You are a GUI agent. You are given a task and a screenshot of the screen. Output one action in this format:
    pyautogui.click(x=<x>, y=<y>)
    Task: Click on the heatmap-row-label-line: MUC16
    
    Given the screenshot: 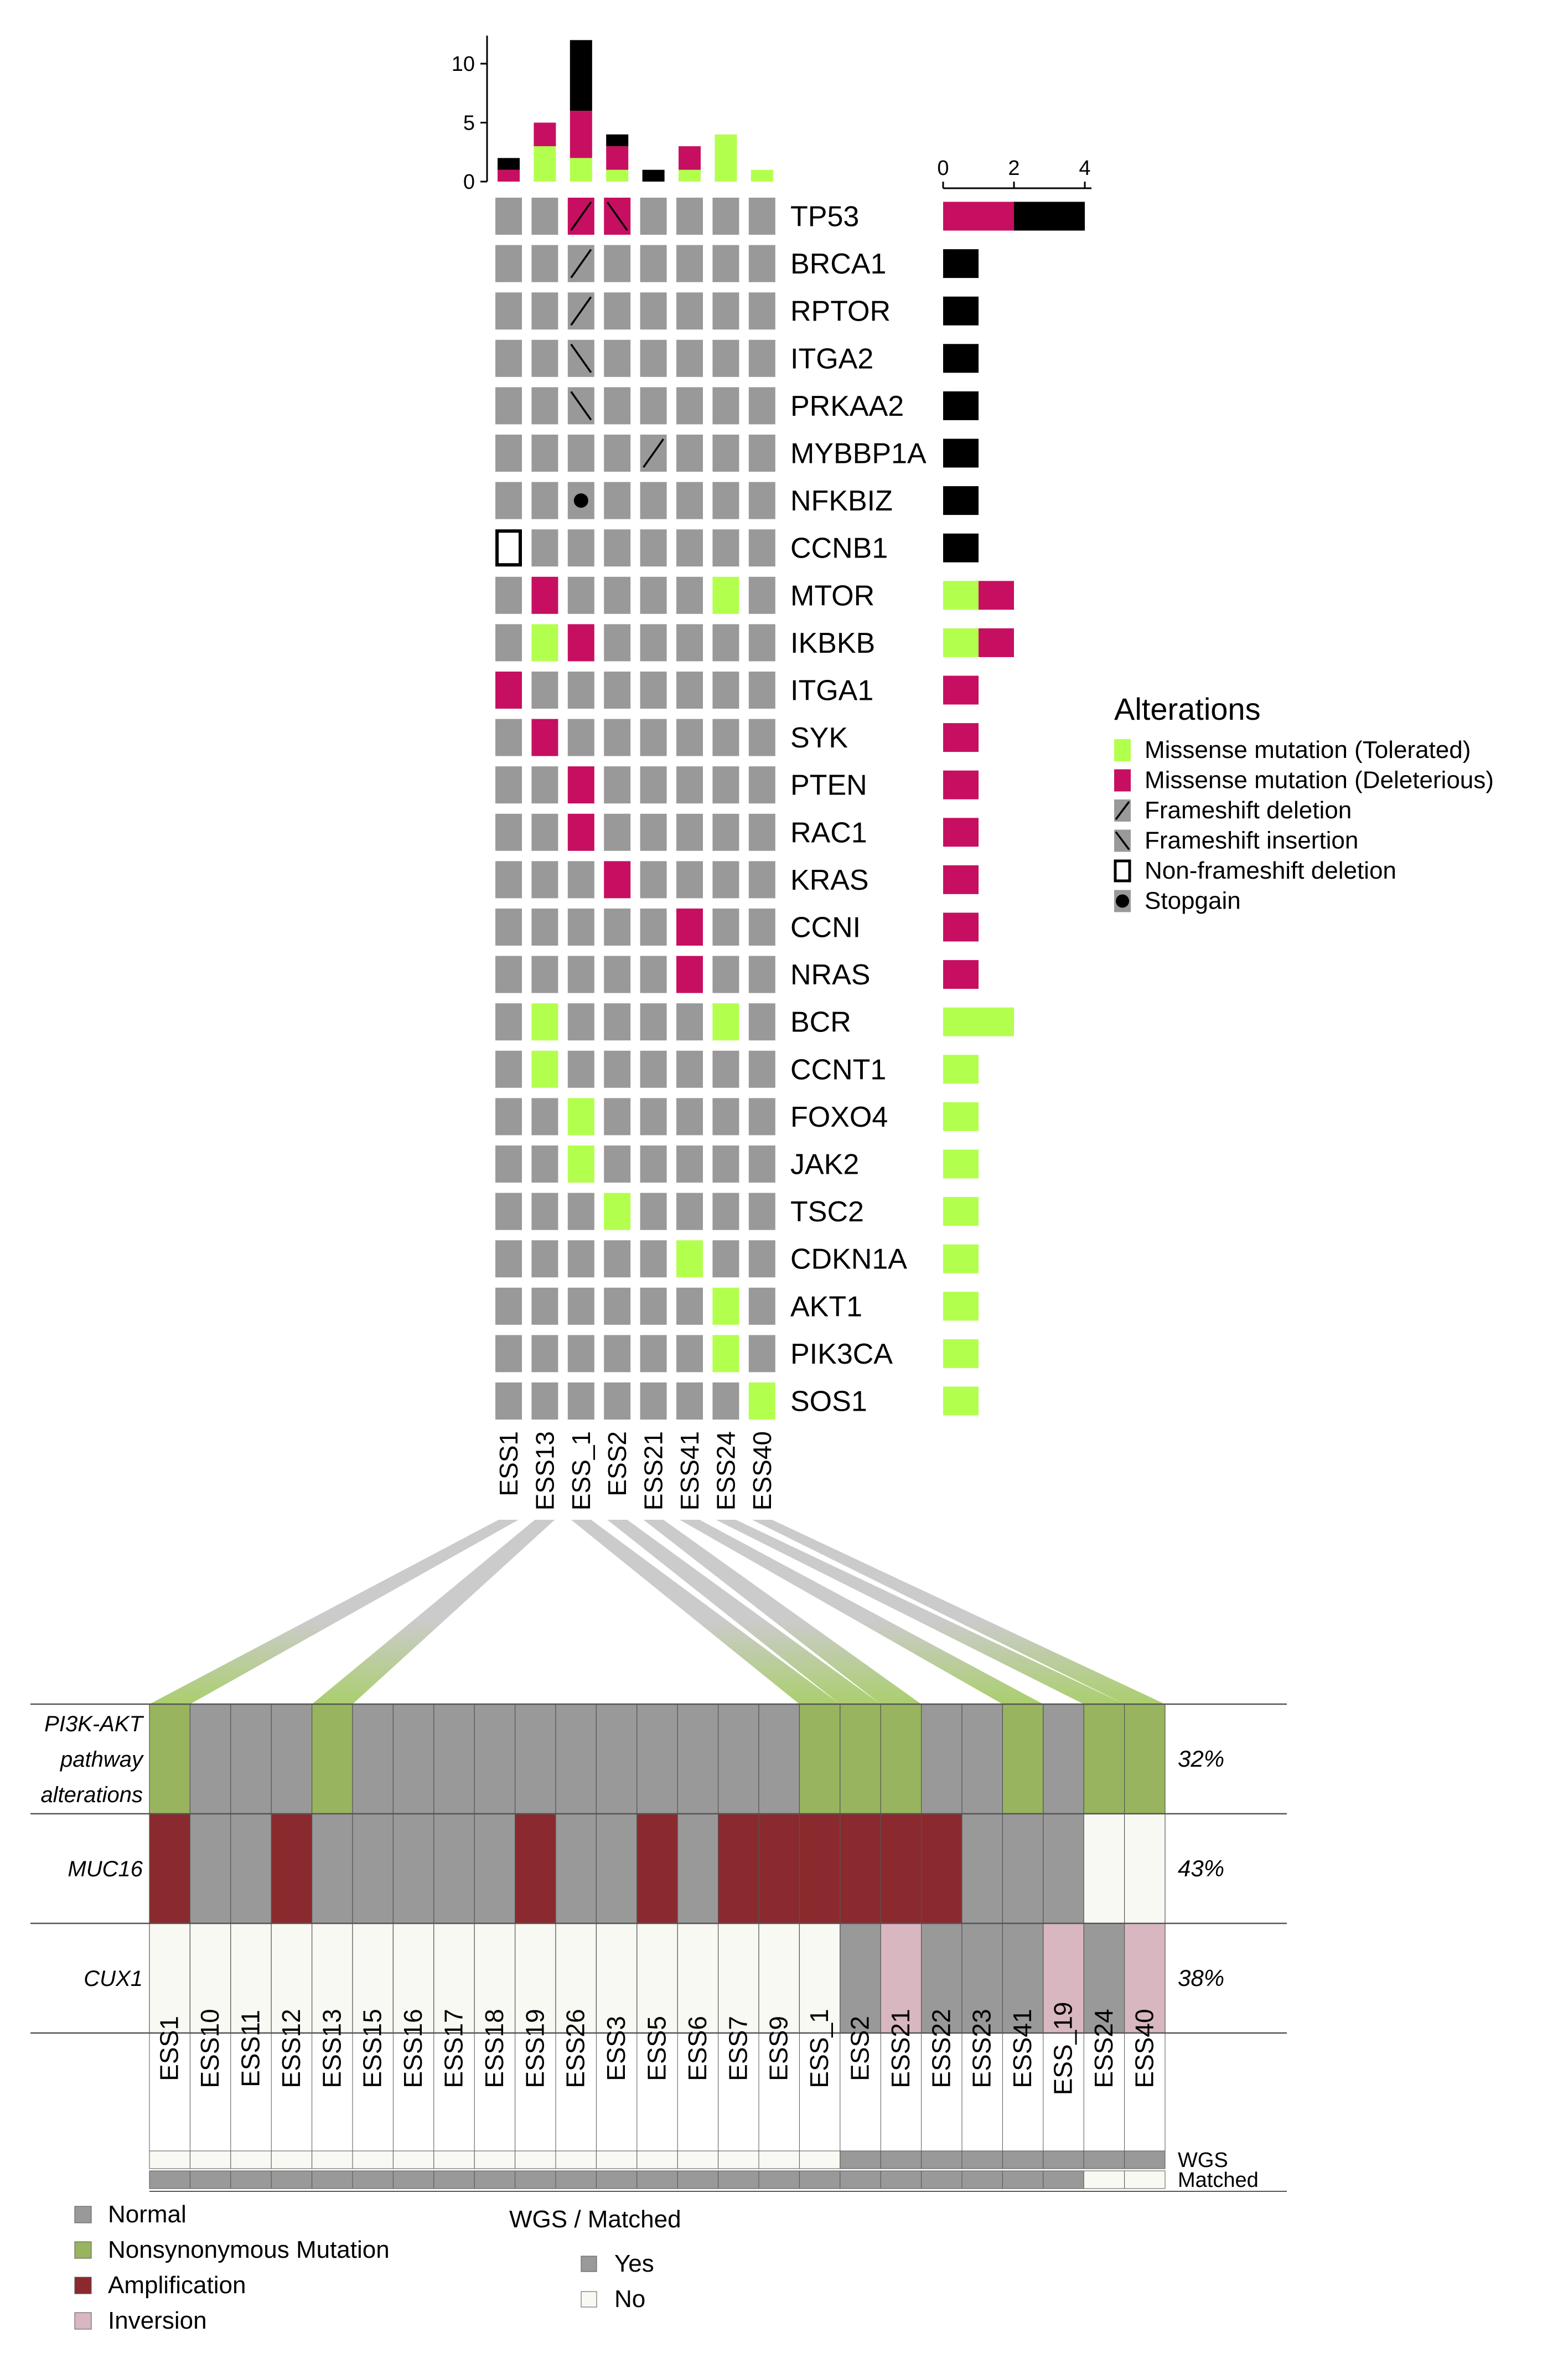 What is the action you would take?
    pyautogui.click(x=105, y=1869)
    